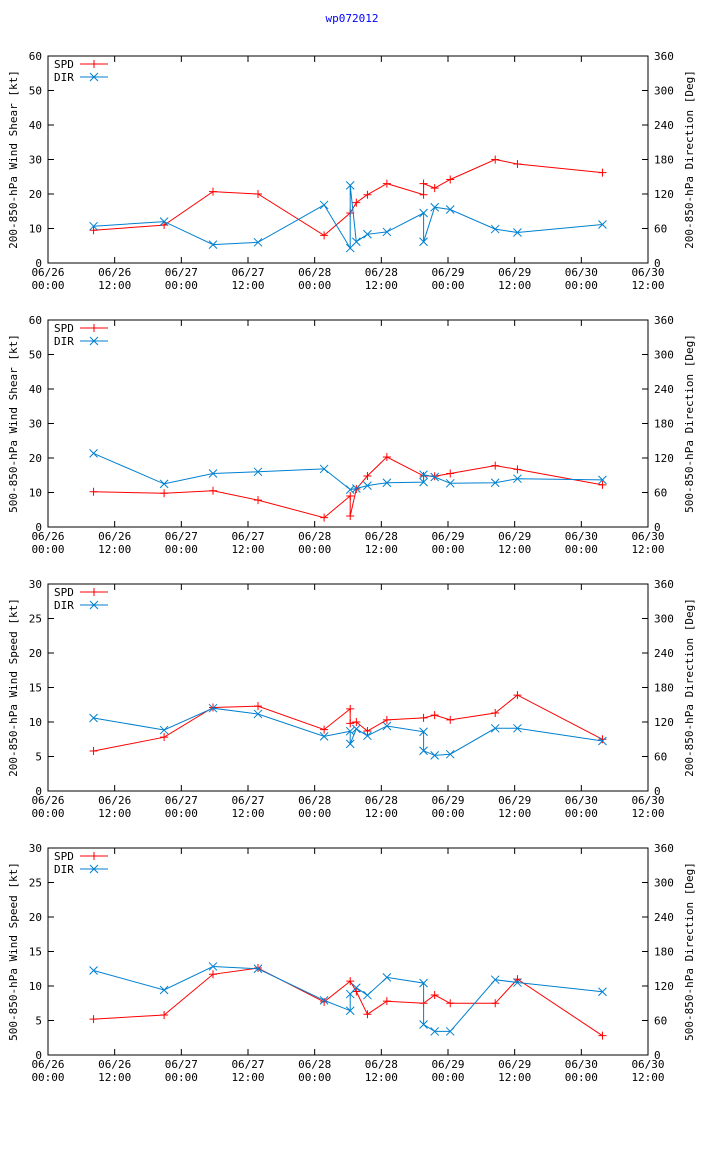 The image size is (704, 1156). I want to click on y-tick-label: 20, so click(35, 917).